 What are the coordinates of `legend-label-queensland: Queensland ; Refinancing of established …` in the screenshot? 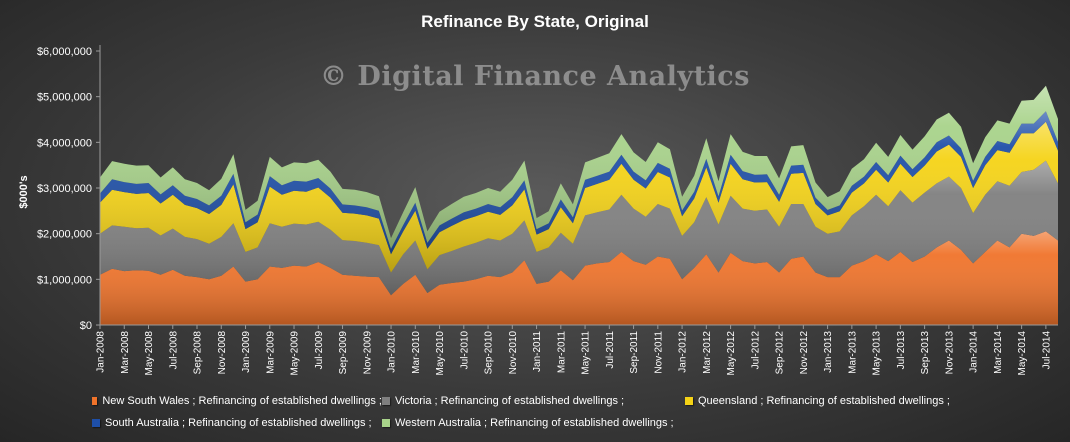 It's located at (824, 401).